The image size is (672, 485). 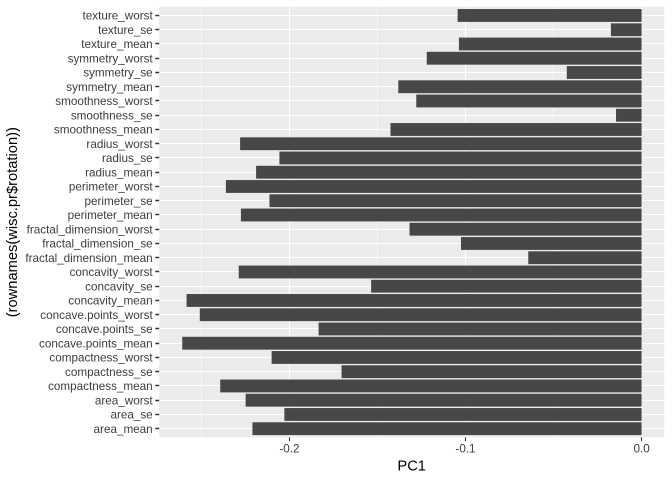 I want to click on svg-text: area_mean, so click(x=123, y=429).